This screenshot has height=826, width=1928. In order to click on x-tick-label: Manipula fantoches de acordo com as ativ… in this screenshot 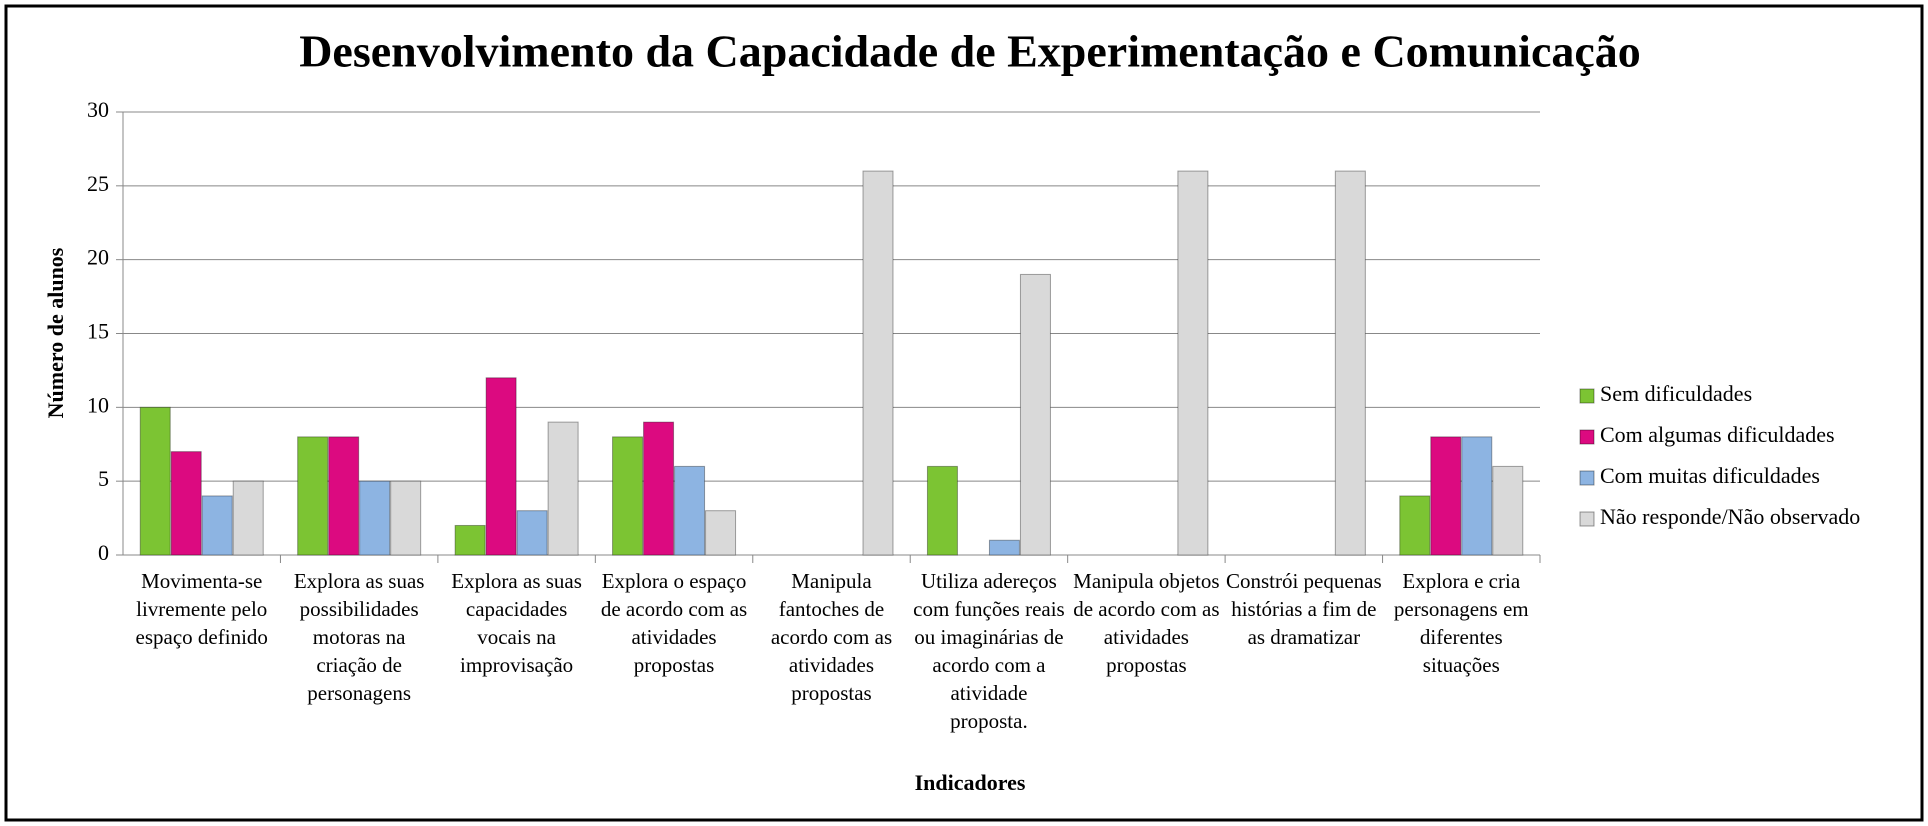, I will do `click(831, 637)`.